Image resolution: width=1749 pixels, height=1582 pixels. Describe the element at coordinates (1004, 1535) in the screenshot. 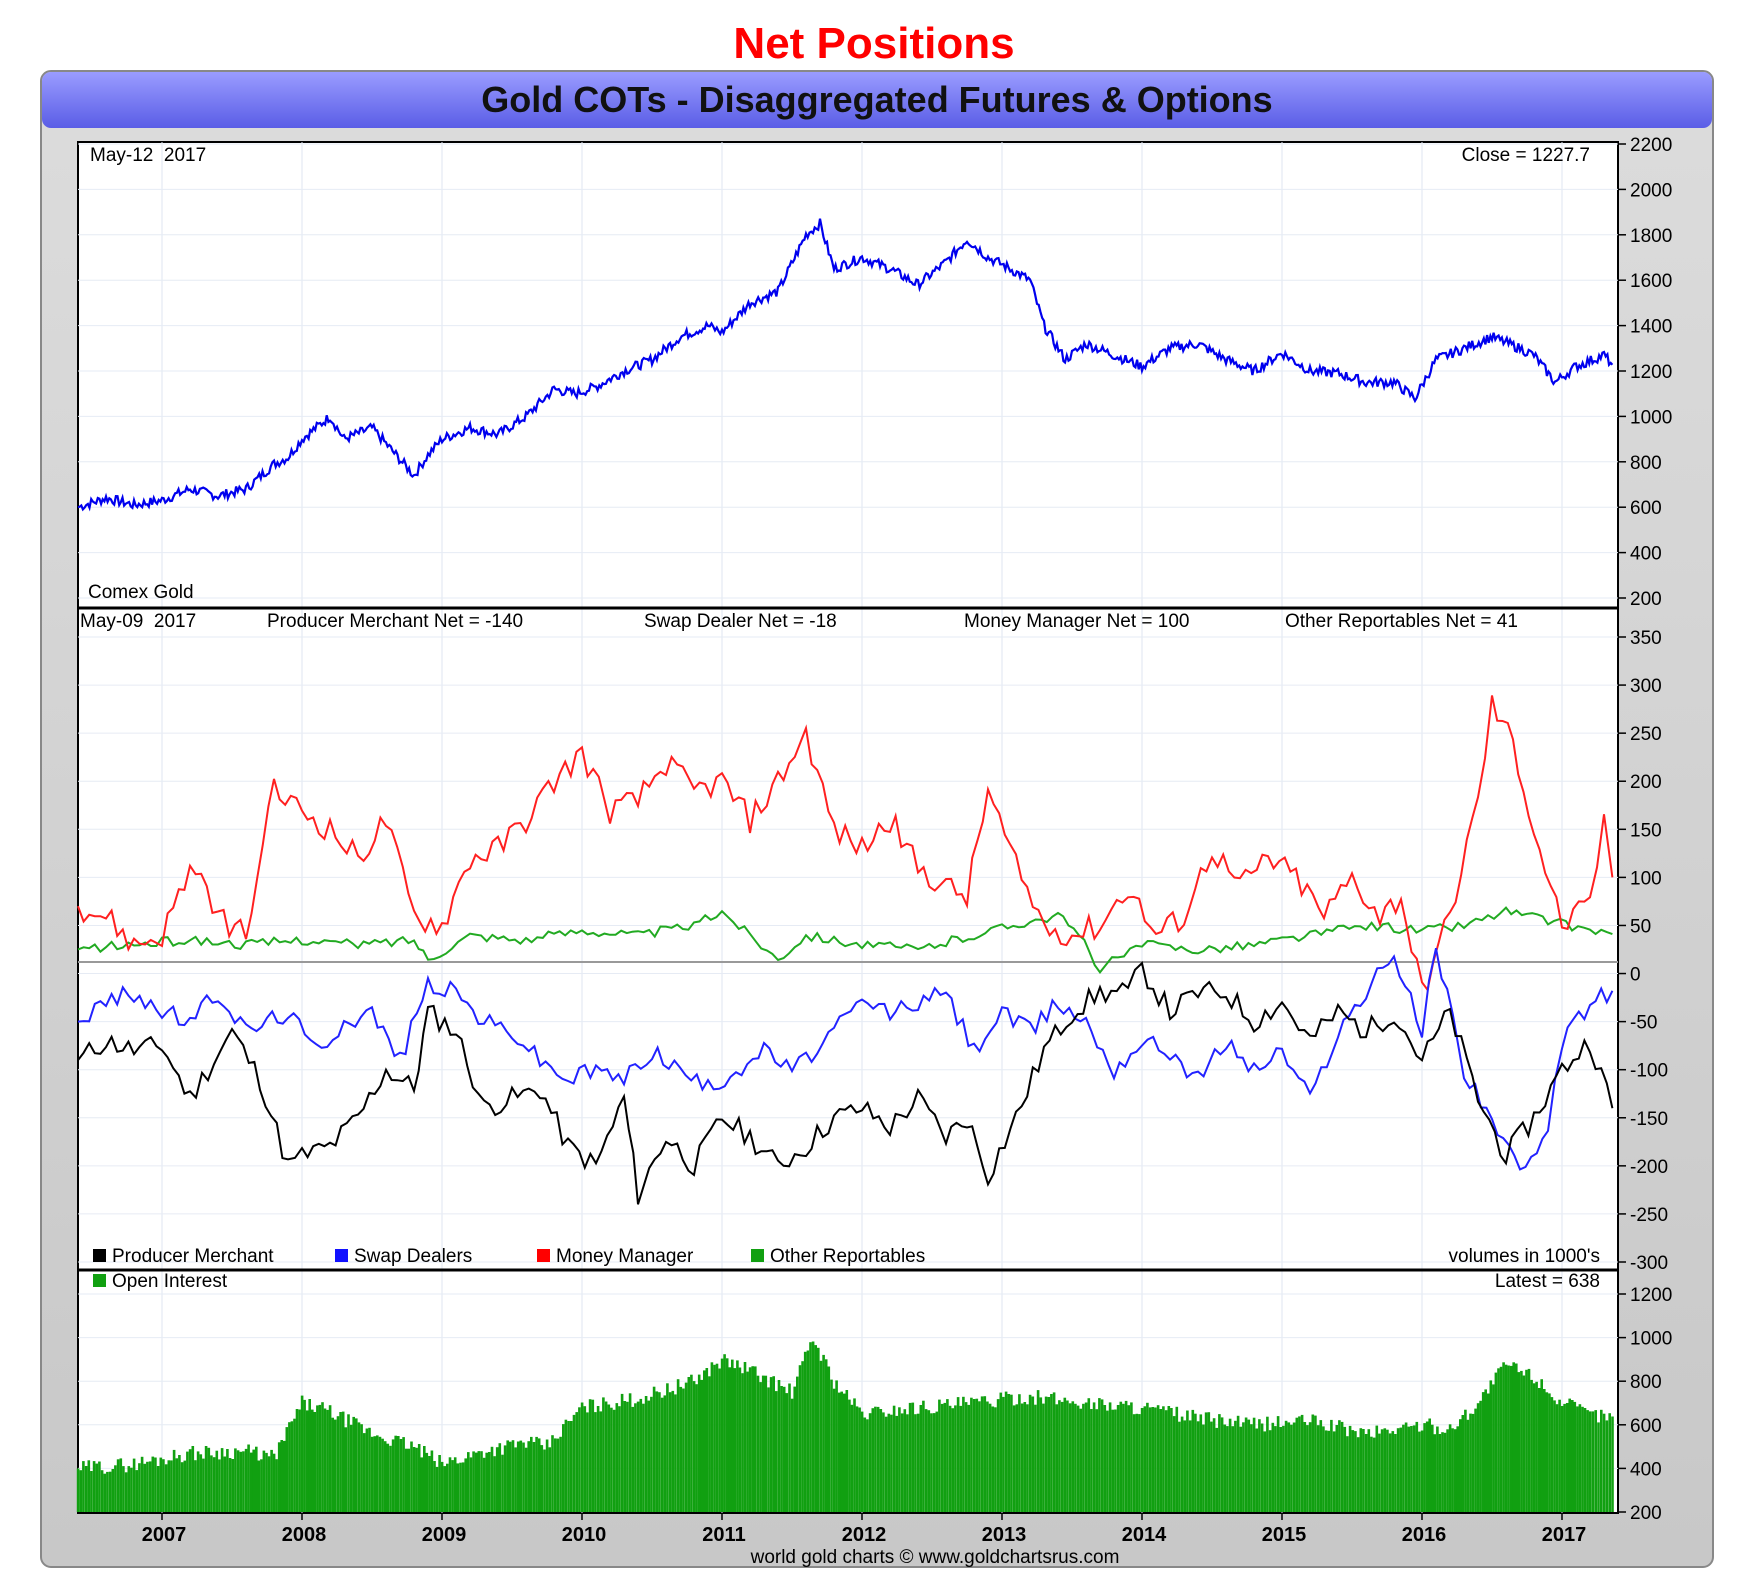

I see `x-tick-label: 2013` at that location.